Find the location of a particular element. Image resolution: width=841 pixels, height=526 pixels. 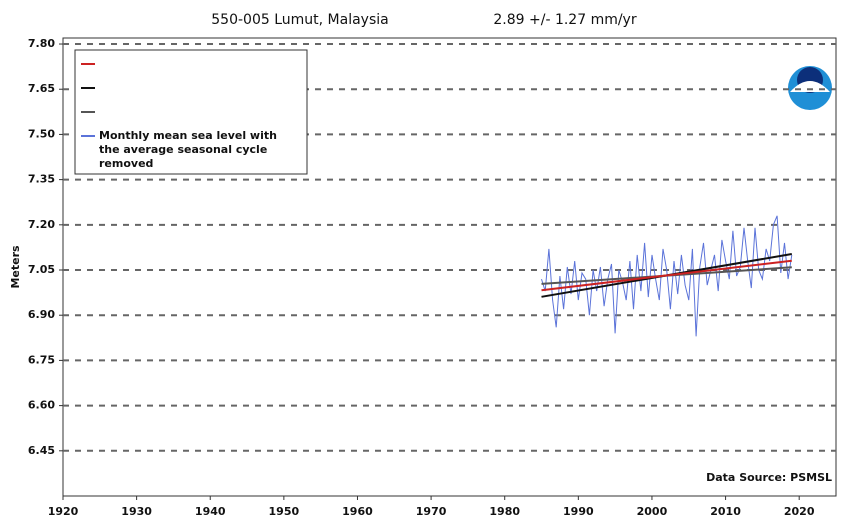

legend-box is located at coordinates (191, 112).